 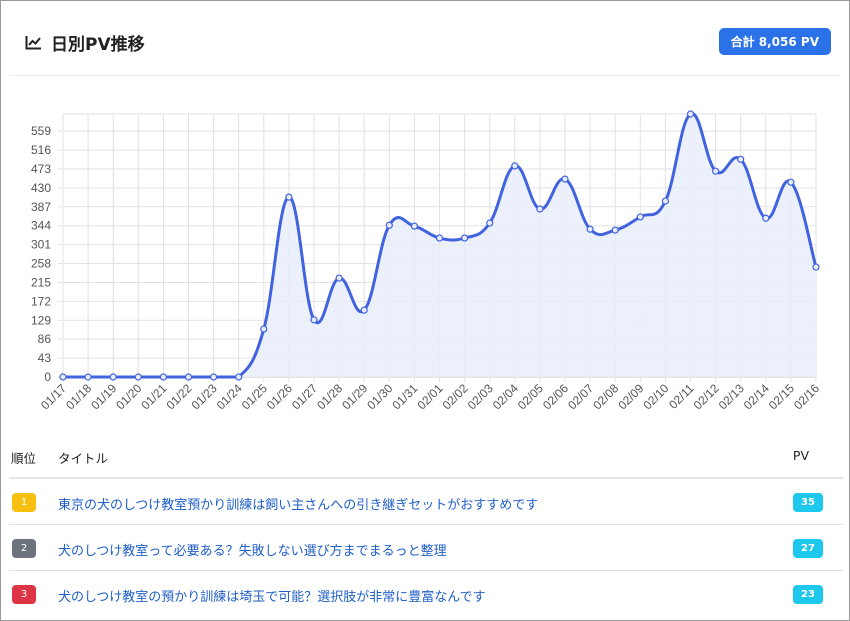 What do you see at coordinates (41, 245) in the screenshot?
I see `y-tick-label: 301` at bounding box center [41, 245].